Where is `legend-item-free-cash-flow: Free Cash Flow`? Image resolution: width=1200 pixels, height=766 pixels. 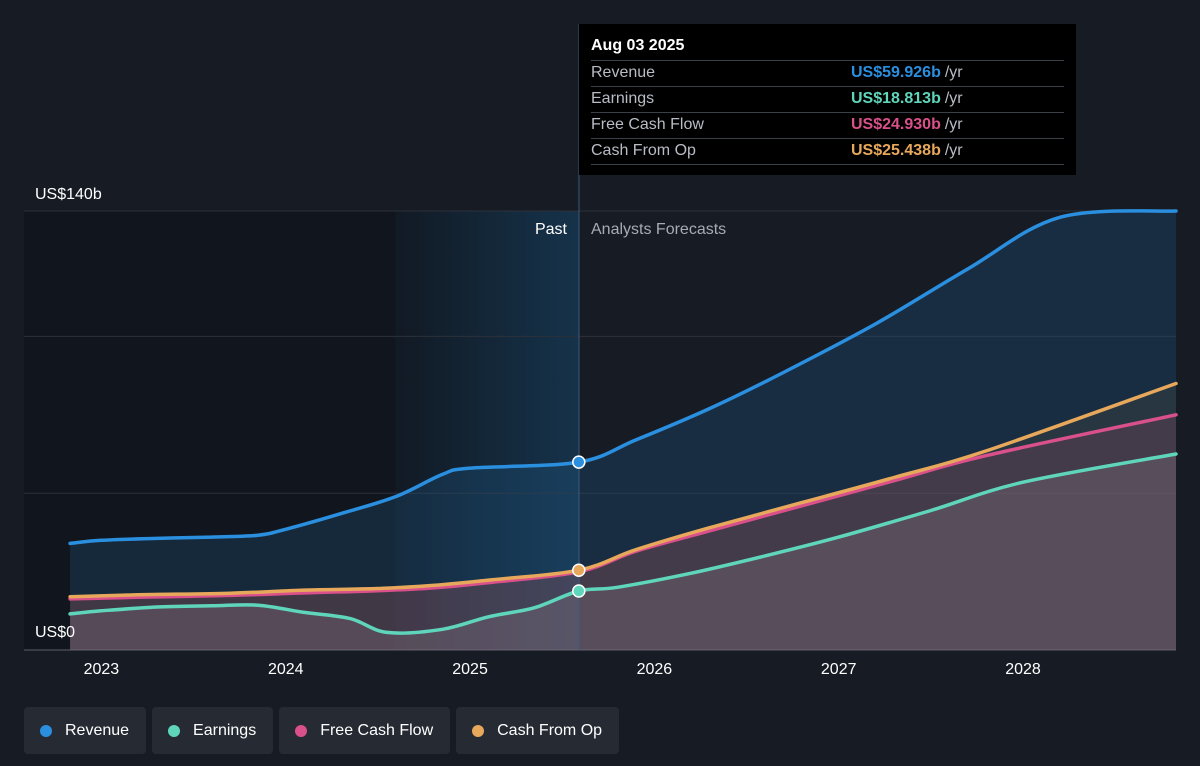 legend-item-free-cash-flow: Free Cash Flow is located at coordinates (365, 730).